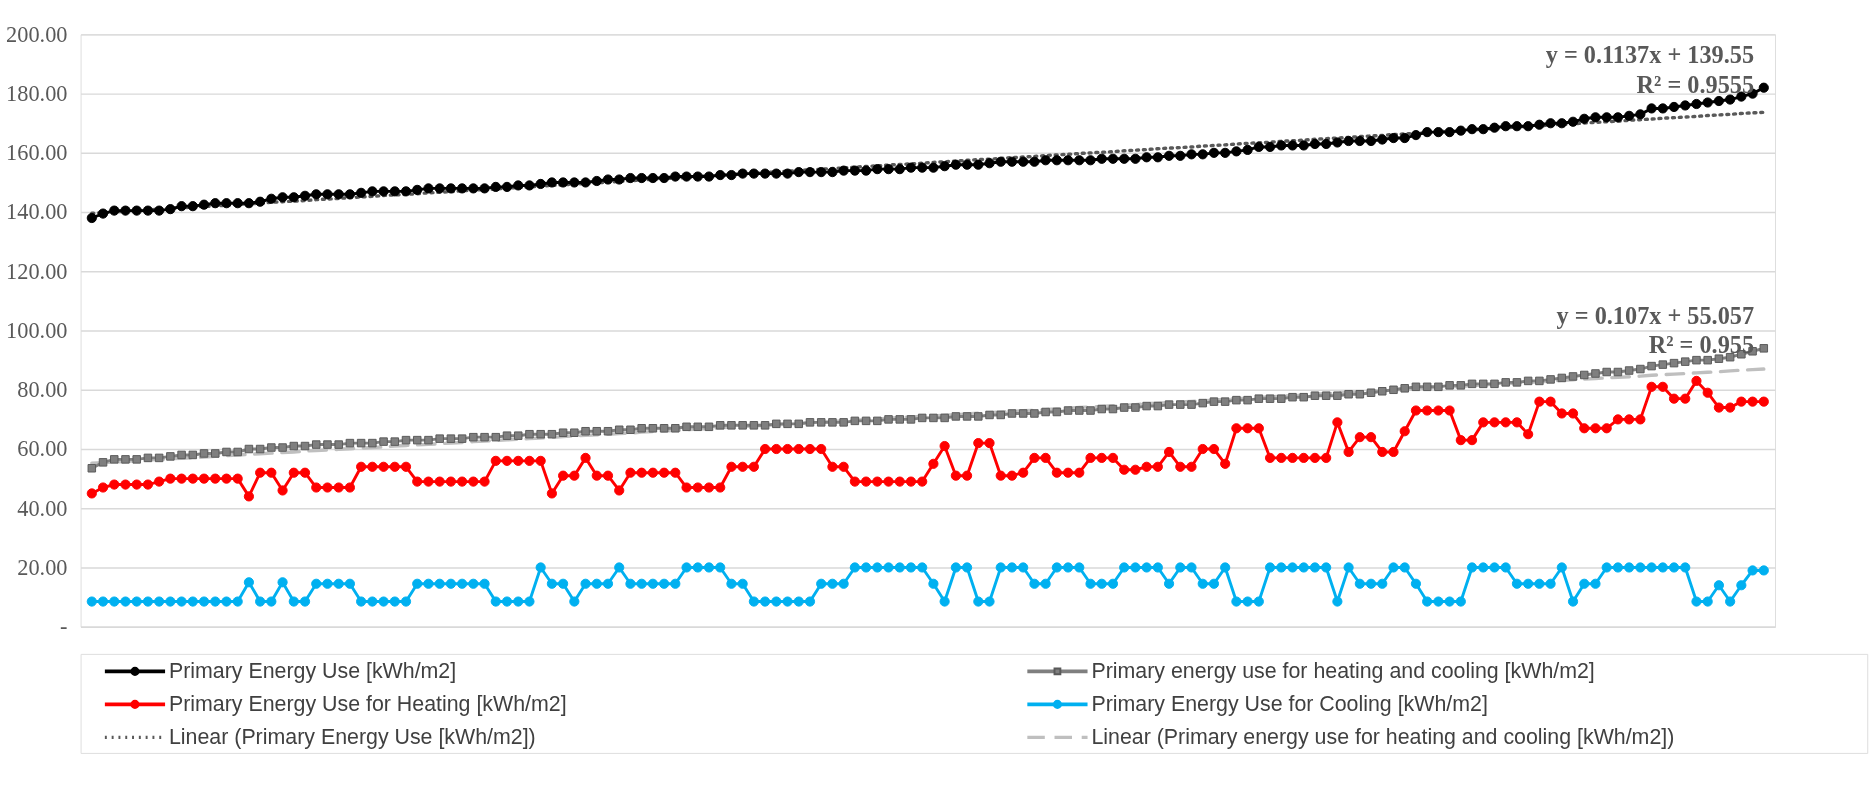  What do you see at coordinates (1655, 330) in the screenshot?
I see `annotation: y = 0.107x + 55.057 R² = 0.955` at bounding box center [1655, 330].